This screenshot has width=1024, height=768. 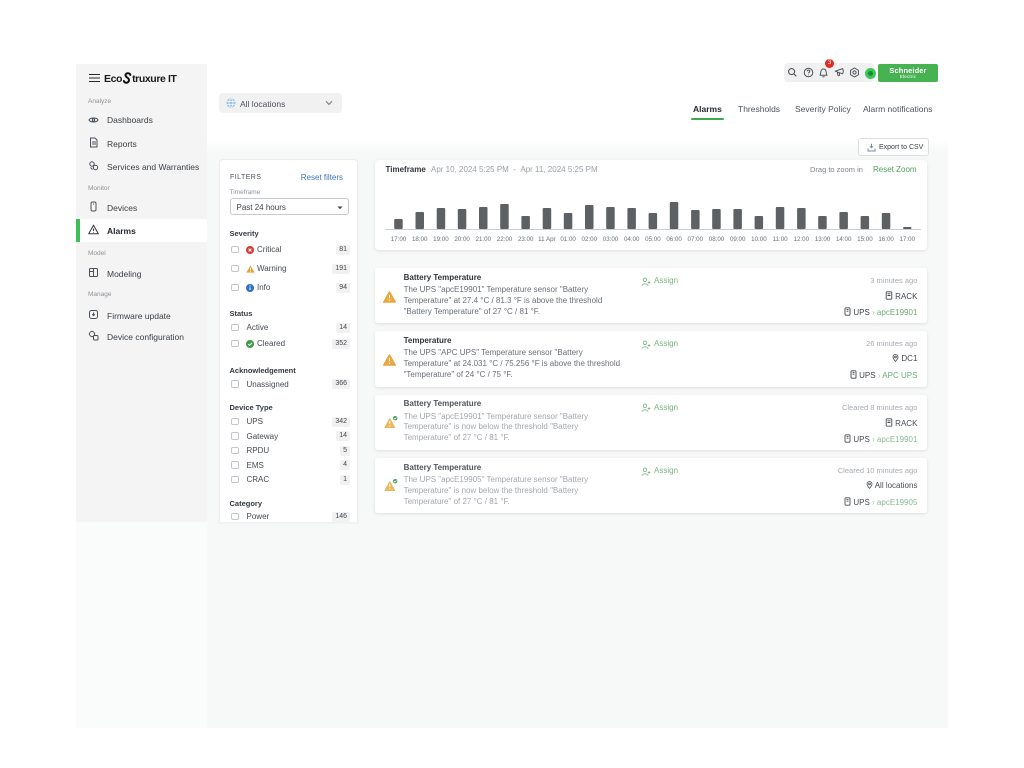 I want to click on svg-text: 23:00, so click(x=526, y=239).